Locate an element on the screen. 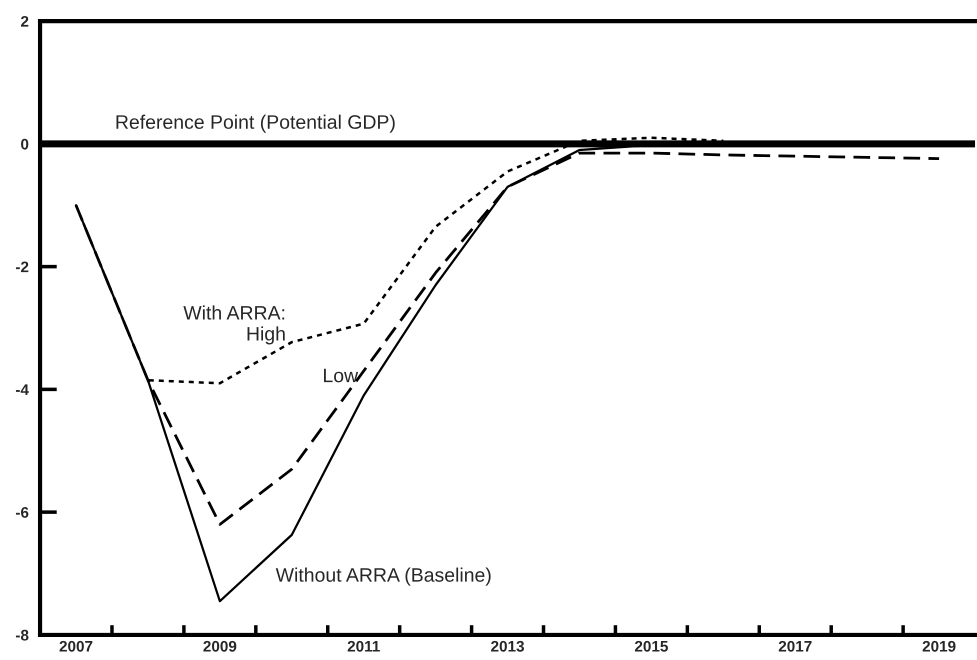  y-tick-label: -6 is located at coordinates (22, 512).